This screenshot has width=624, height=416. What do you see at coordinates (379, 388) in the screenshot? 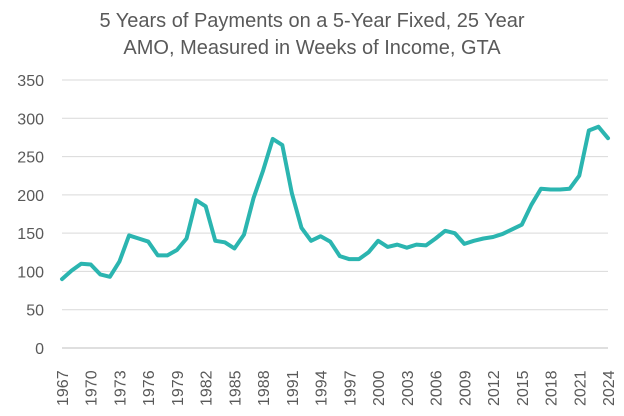
I see `x-tick-label: 2000` at bounding box center [379, 388].